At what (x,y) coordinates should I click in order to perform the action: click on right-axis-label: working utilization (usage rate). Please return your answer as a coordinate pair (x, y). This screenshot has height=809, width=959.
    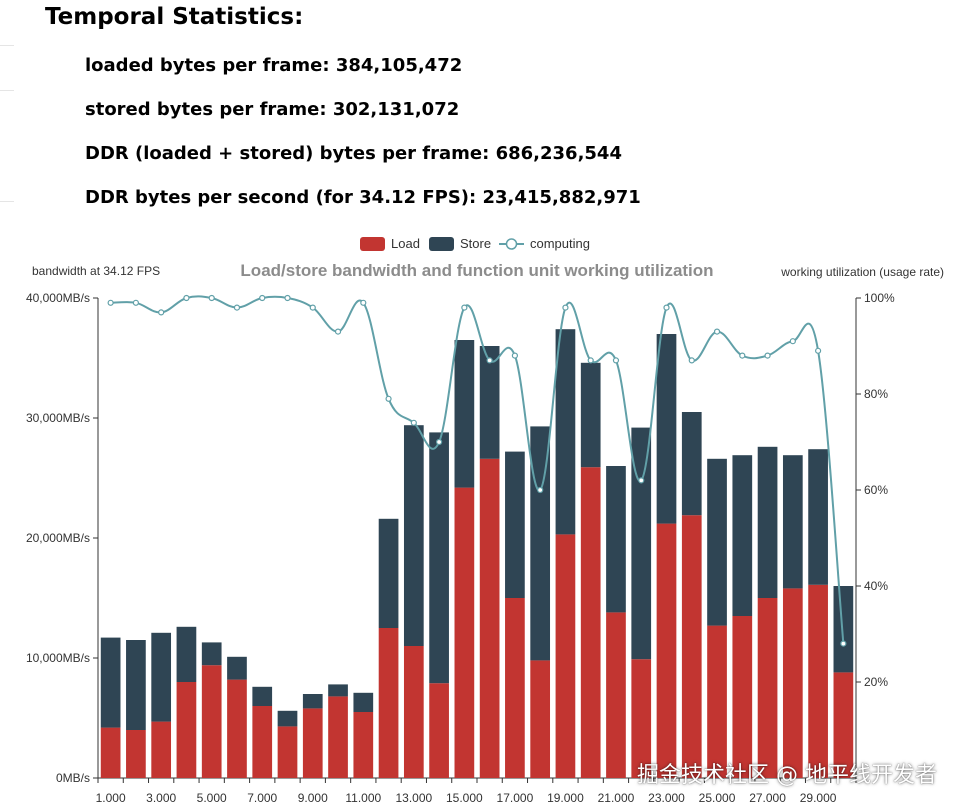
    Looking at the image, I should click on (862, 272).